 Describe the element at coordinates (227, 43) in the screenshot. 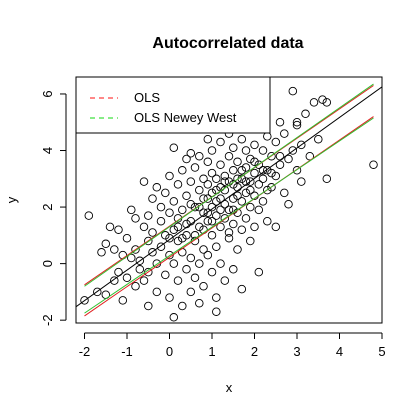

I see `chart-title: Autocorrelated data` at that location.